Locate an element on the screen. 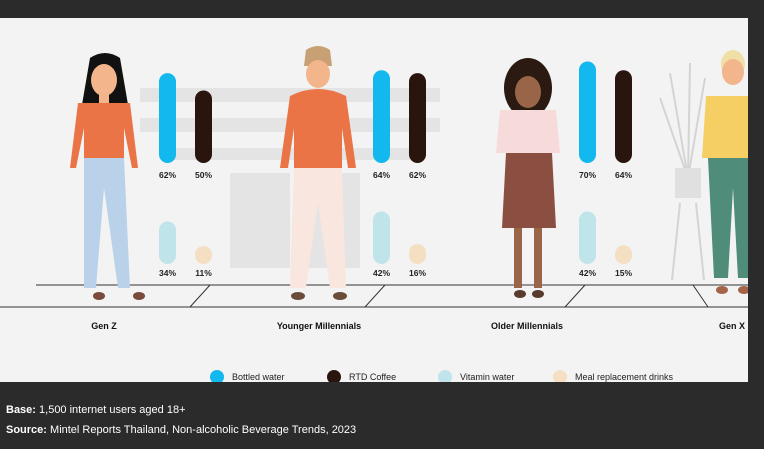 Image resolution: width=764 pixels, height=449 pixels. base-label: Base: is located at coordinates (21, 410).